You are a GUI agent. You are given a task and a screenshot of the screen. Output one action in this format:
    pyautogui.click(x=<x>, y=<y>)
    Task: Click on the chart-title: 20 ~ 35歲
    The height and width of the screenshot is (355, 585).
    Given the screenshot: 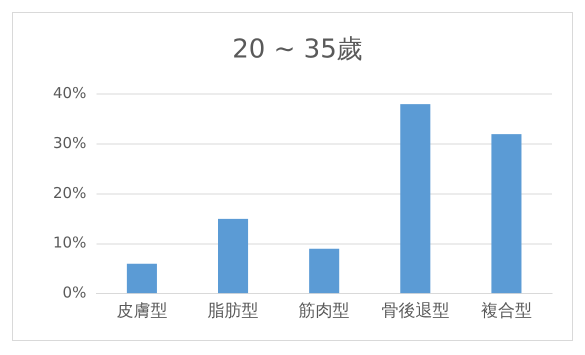 What is the action you would take?
    pyautogui.click(x=297, y=49)
    